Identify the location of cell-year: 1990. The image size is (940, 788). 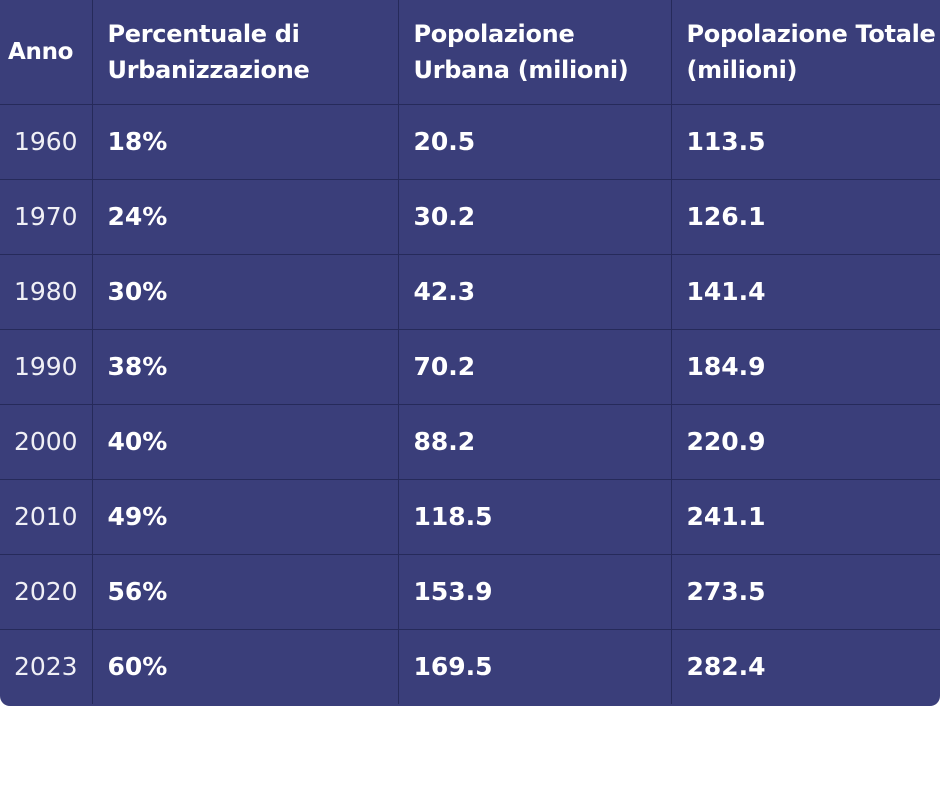
(46, 367).